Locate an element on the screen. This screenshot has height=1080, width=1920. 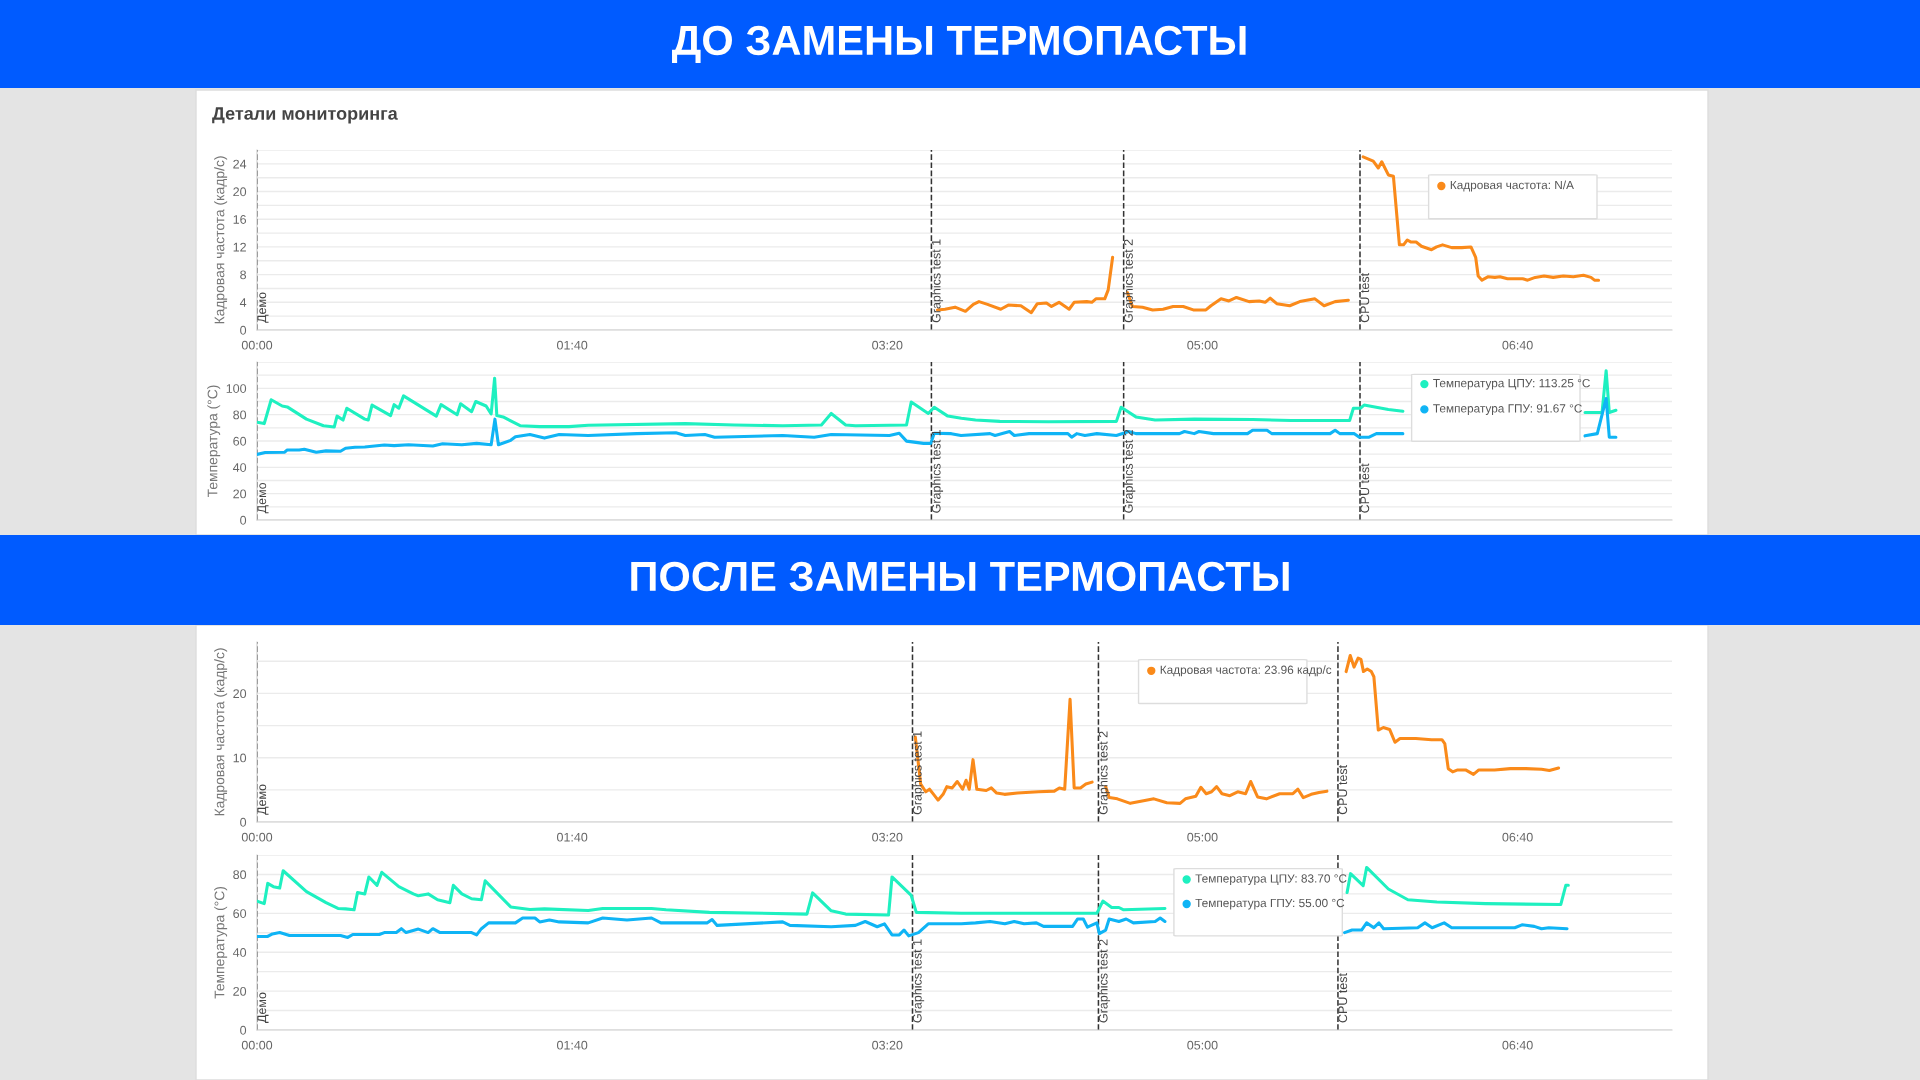
annotation: Температура ЦПУ: 83.70 °C is located at coordinates (1271, 879).